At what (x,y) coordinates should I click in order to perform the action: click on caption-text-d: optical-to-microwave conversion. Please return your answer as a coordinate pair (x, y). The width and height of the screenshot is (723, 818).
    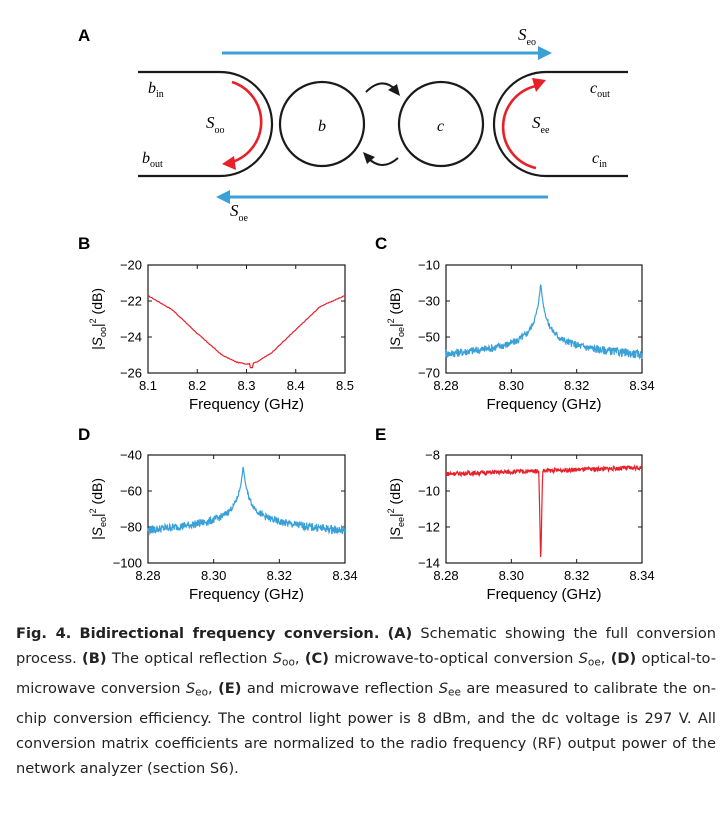
    Looking at the image, I should click on (366, 674).